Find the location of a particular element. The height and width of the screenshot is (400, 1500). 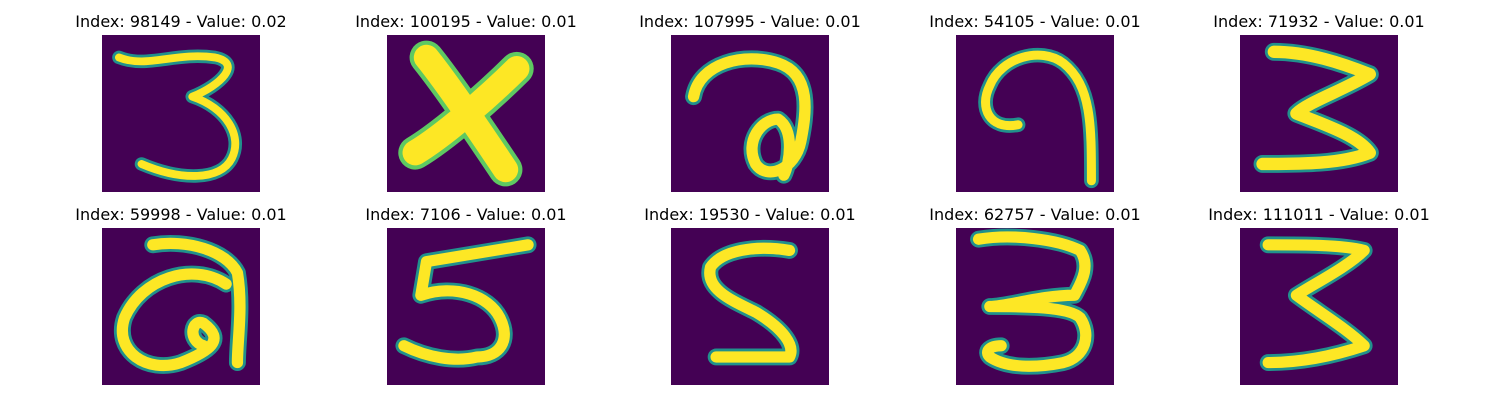

panel-title: Index: 62757 - Value: 0.01 is located at coordinates (1035, 214).